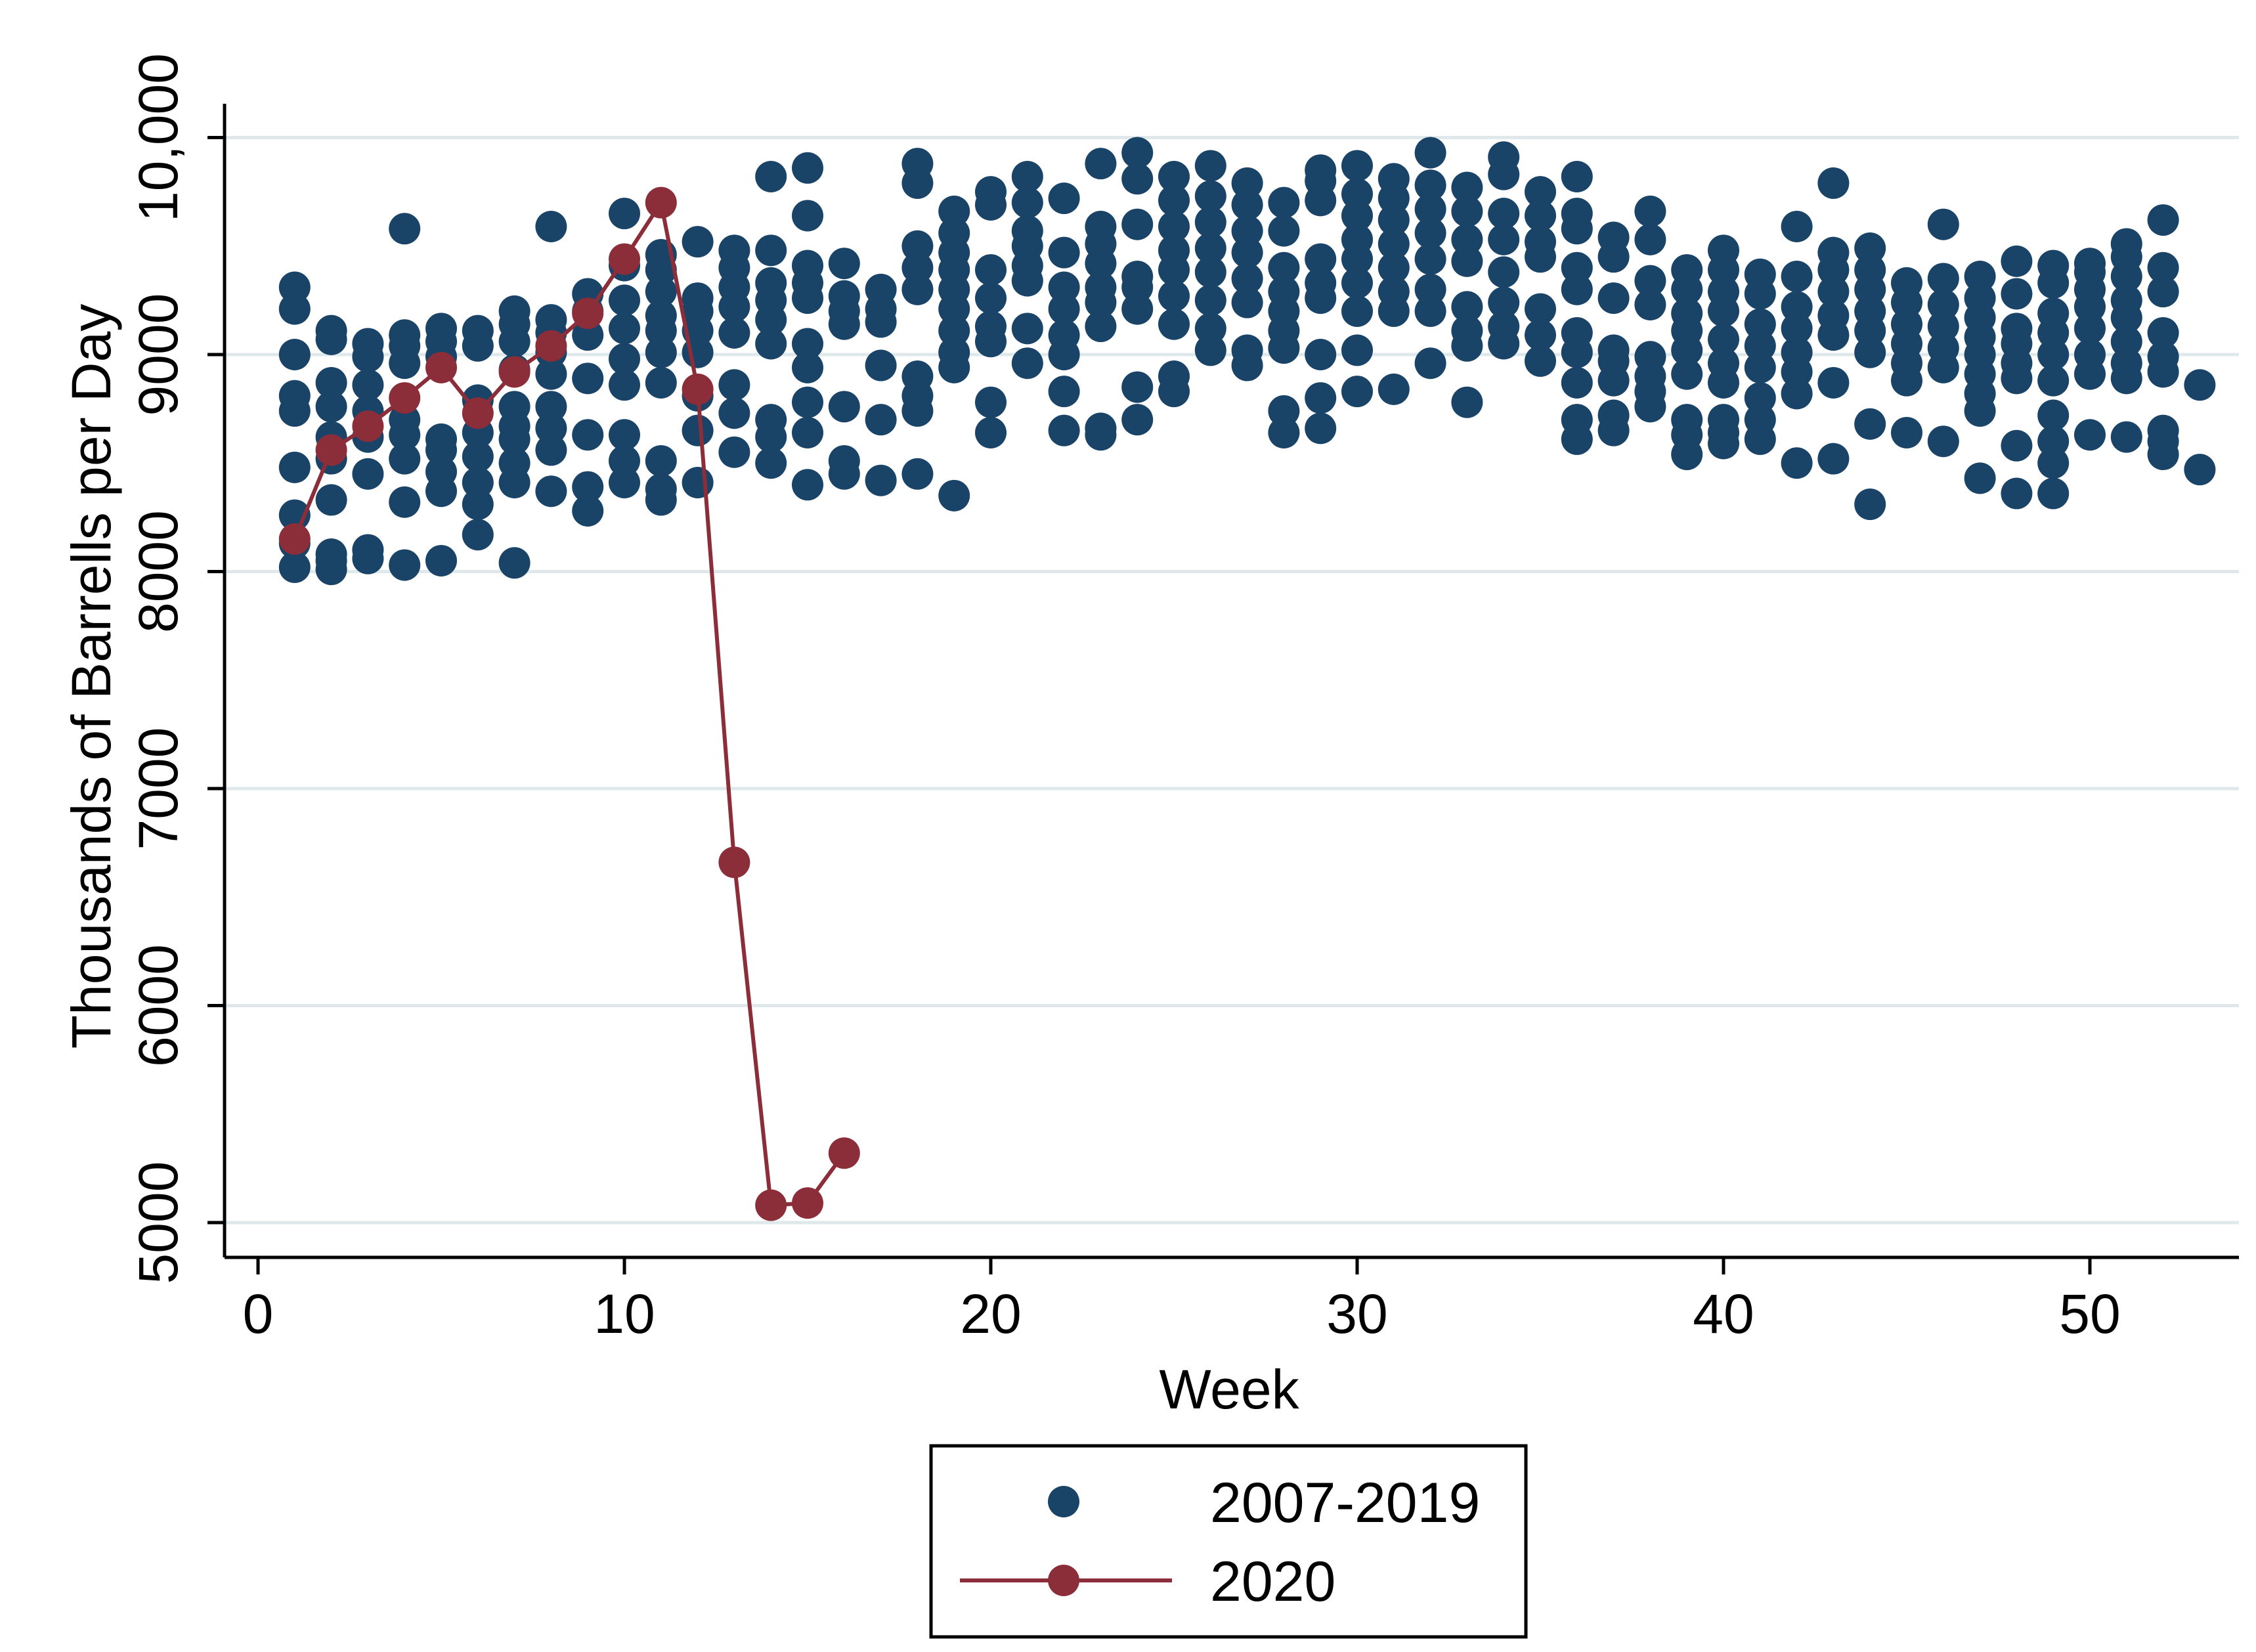 The width and height of the screenshot is (2256, 1652). What do you see at coordinates (1027, 176) in the screenshot?
I see `point-2007-2019-w21` at bounding box center [1027, 176].